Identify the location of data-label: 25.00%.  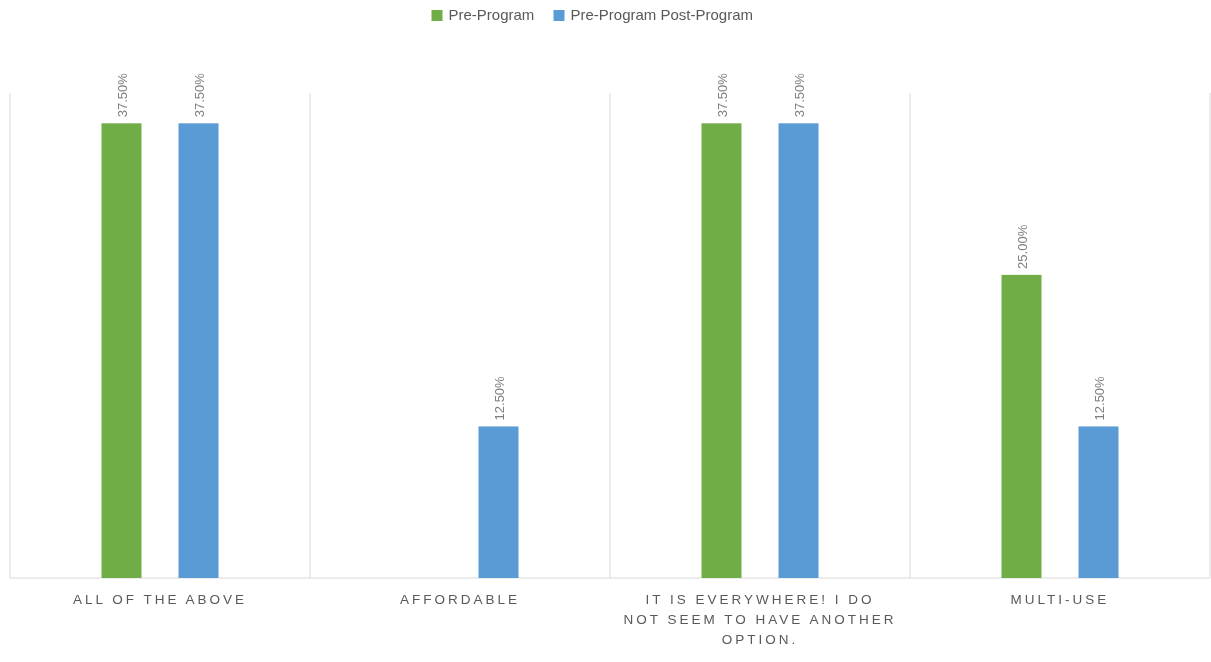
(1022, 246).